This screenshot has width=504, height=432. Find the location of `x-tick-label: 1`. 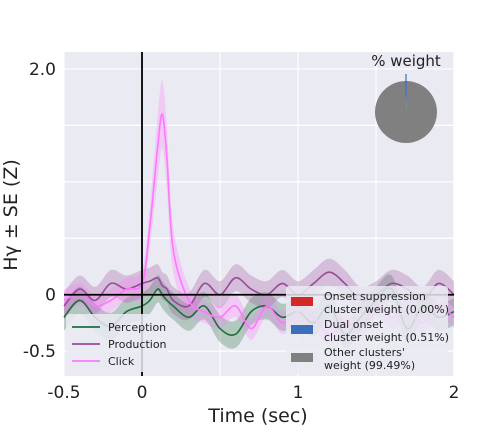

x-tick-label: 1 is located at coordinates (298, 393).